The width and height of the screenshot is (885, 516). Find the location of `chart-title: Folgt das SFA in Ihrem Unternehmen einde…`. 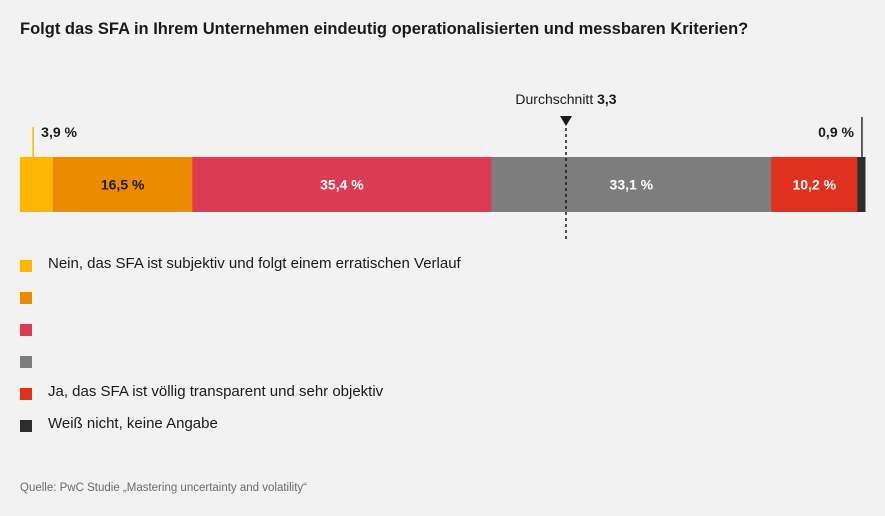

chart-title: Folgt das SFA in Ihrem Unternehmen einde… is located at coordinates (384, 29).